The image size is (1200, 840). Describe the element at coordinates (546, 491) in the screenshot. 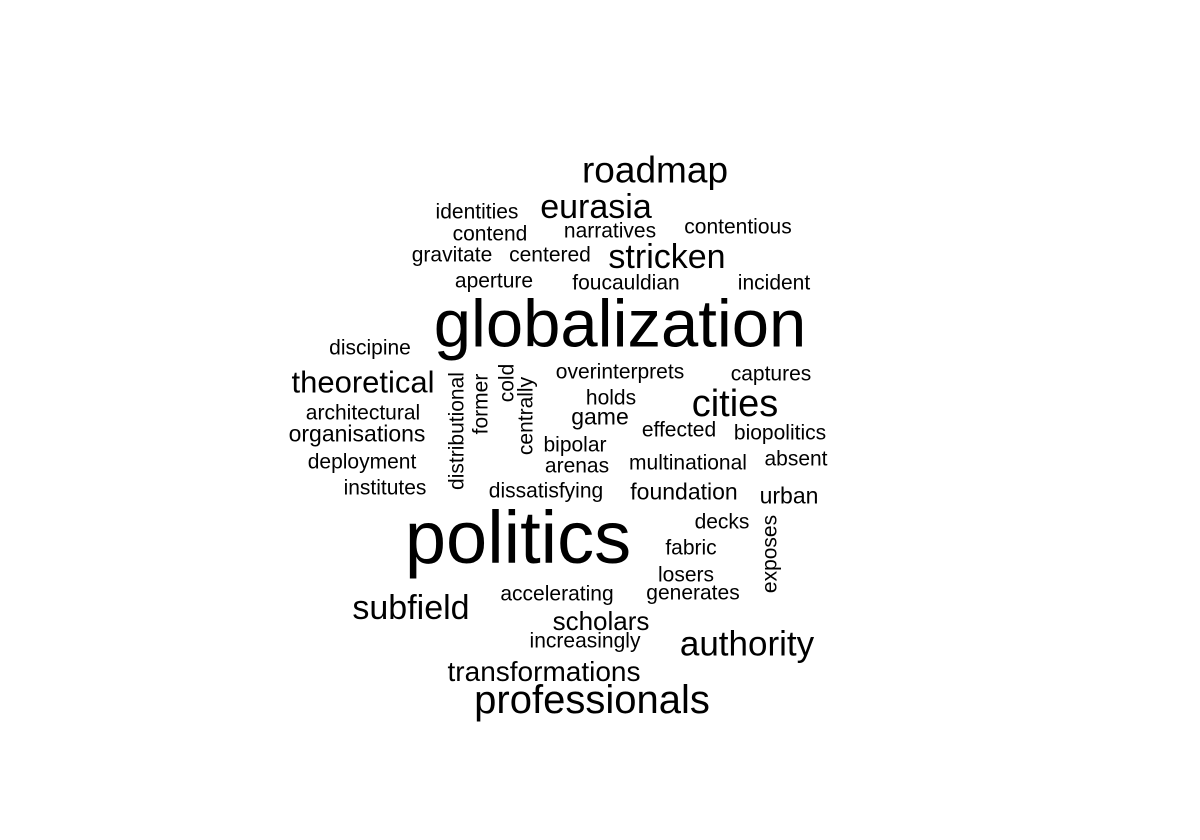

I see `word-dissatisfying: dissatisfying` at that location.